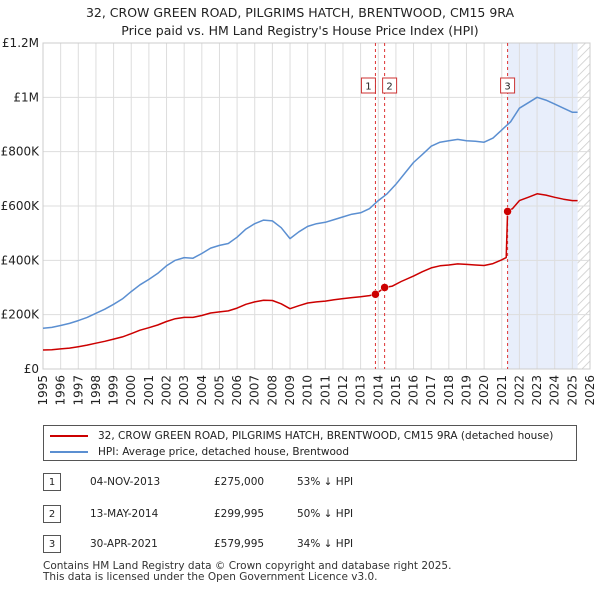 The height and width of the screenshot is (590, 600). Describe the element at coordinates (325, 482) in the screenshot. I see `sale-hpi-comparison: 53% ↓ HPI` at that location.